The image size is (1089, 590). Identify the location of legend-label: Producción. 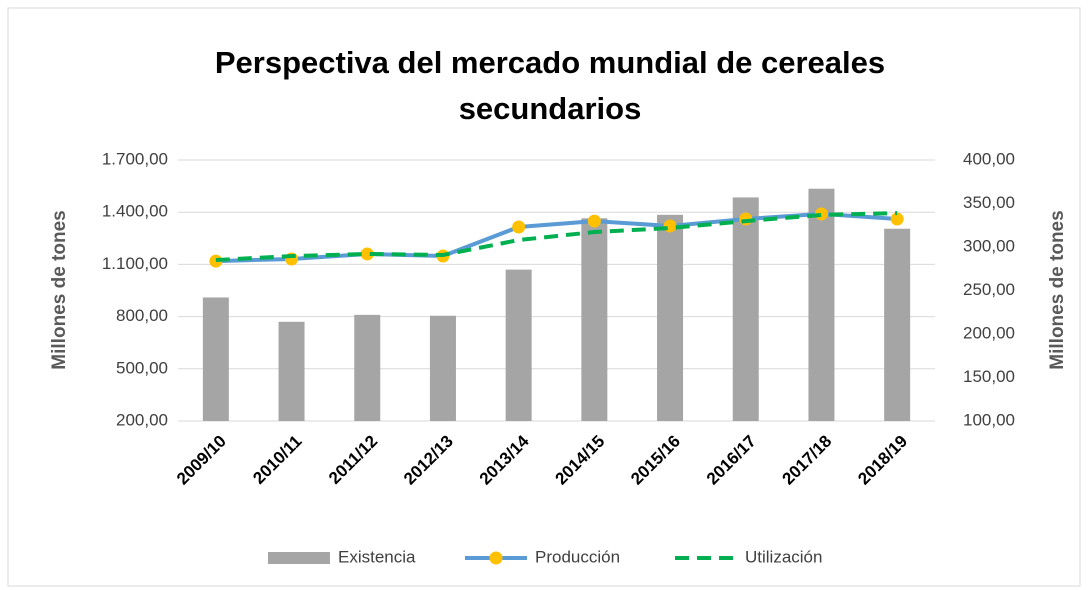
(577, 556).